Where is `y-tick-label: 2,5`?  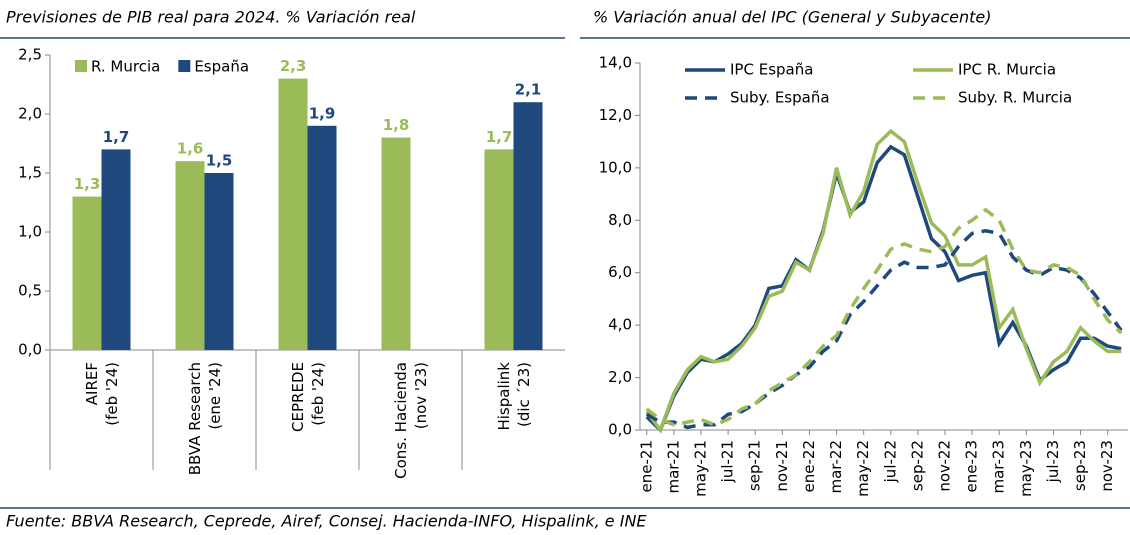
y-tick-label: 2,5 is located at coordinates (30, 55).